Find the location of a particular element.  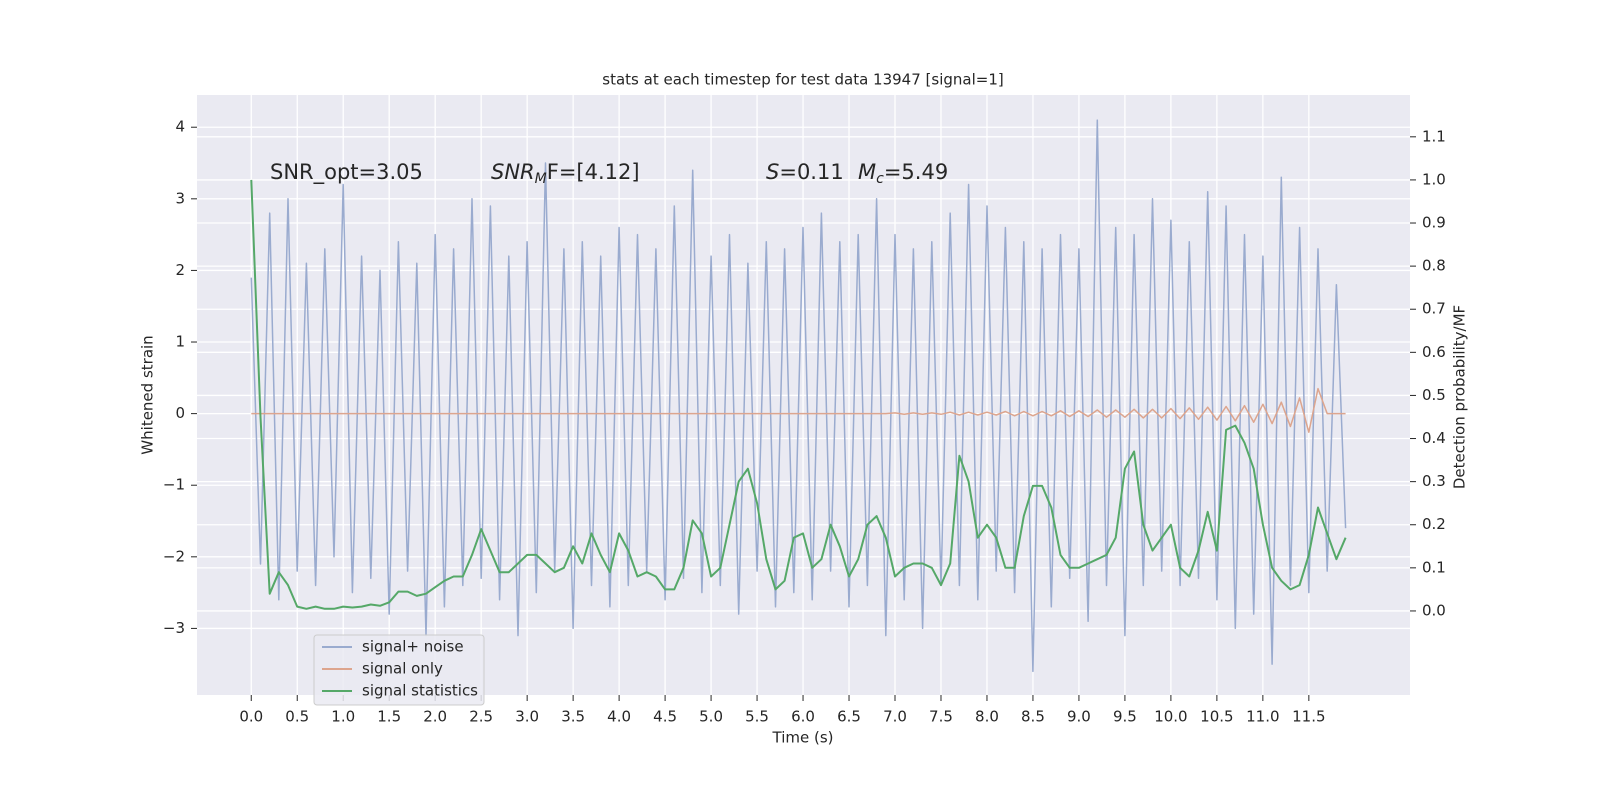

x-tick-label: 9.5 is located at coordinates (1125, 717).